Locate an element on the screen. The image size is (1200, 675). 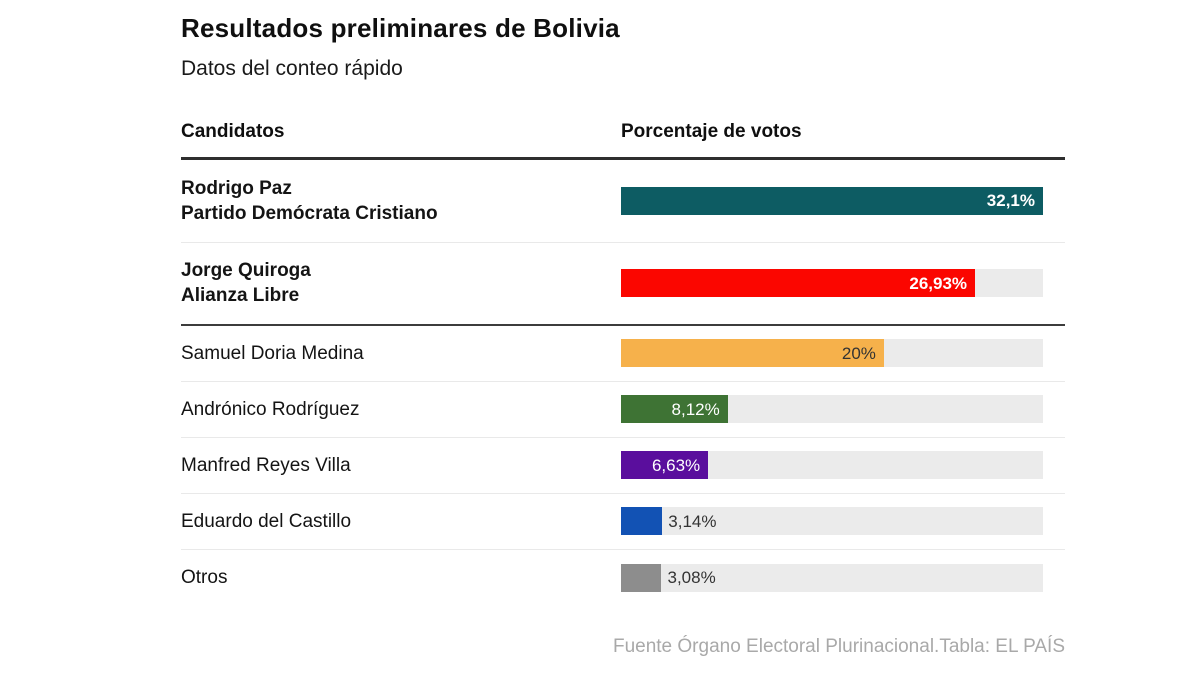
page-subtitle: Datos del conteo rápido is located at coordinates (292, 68).